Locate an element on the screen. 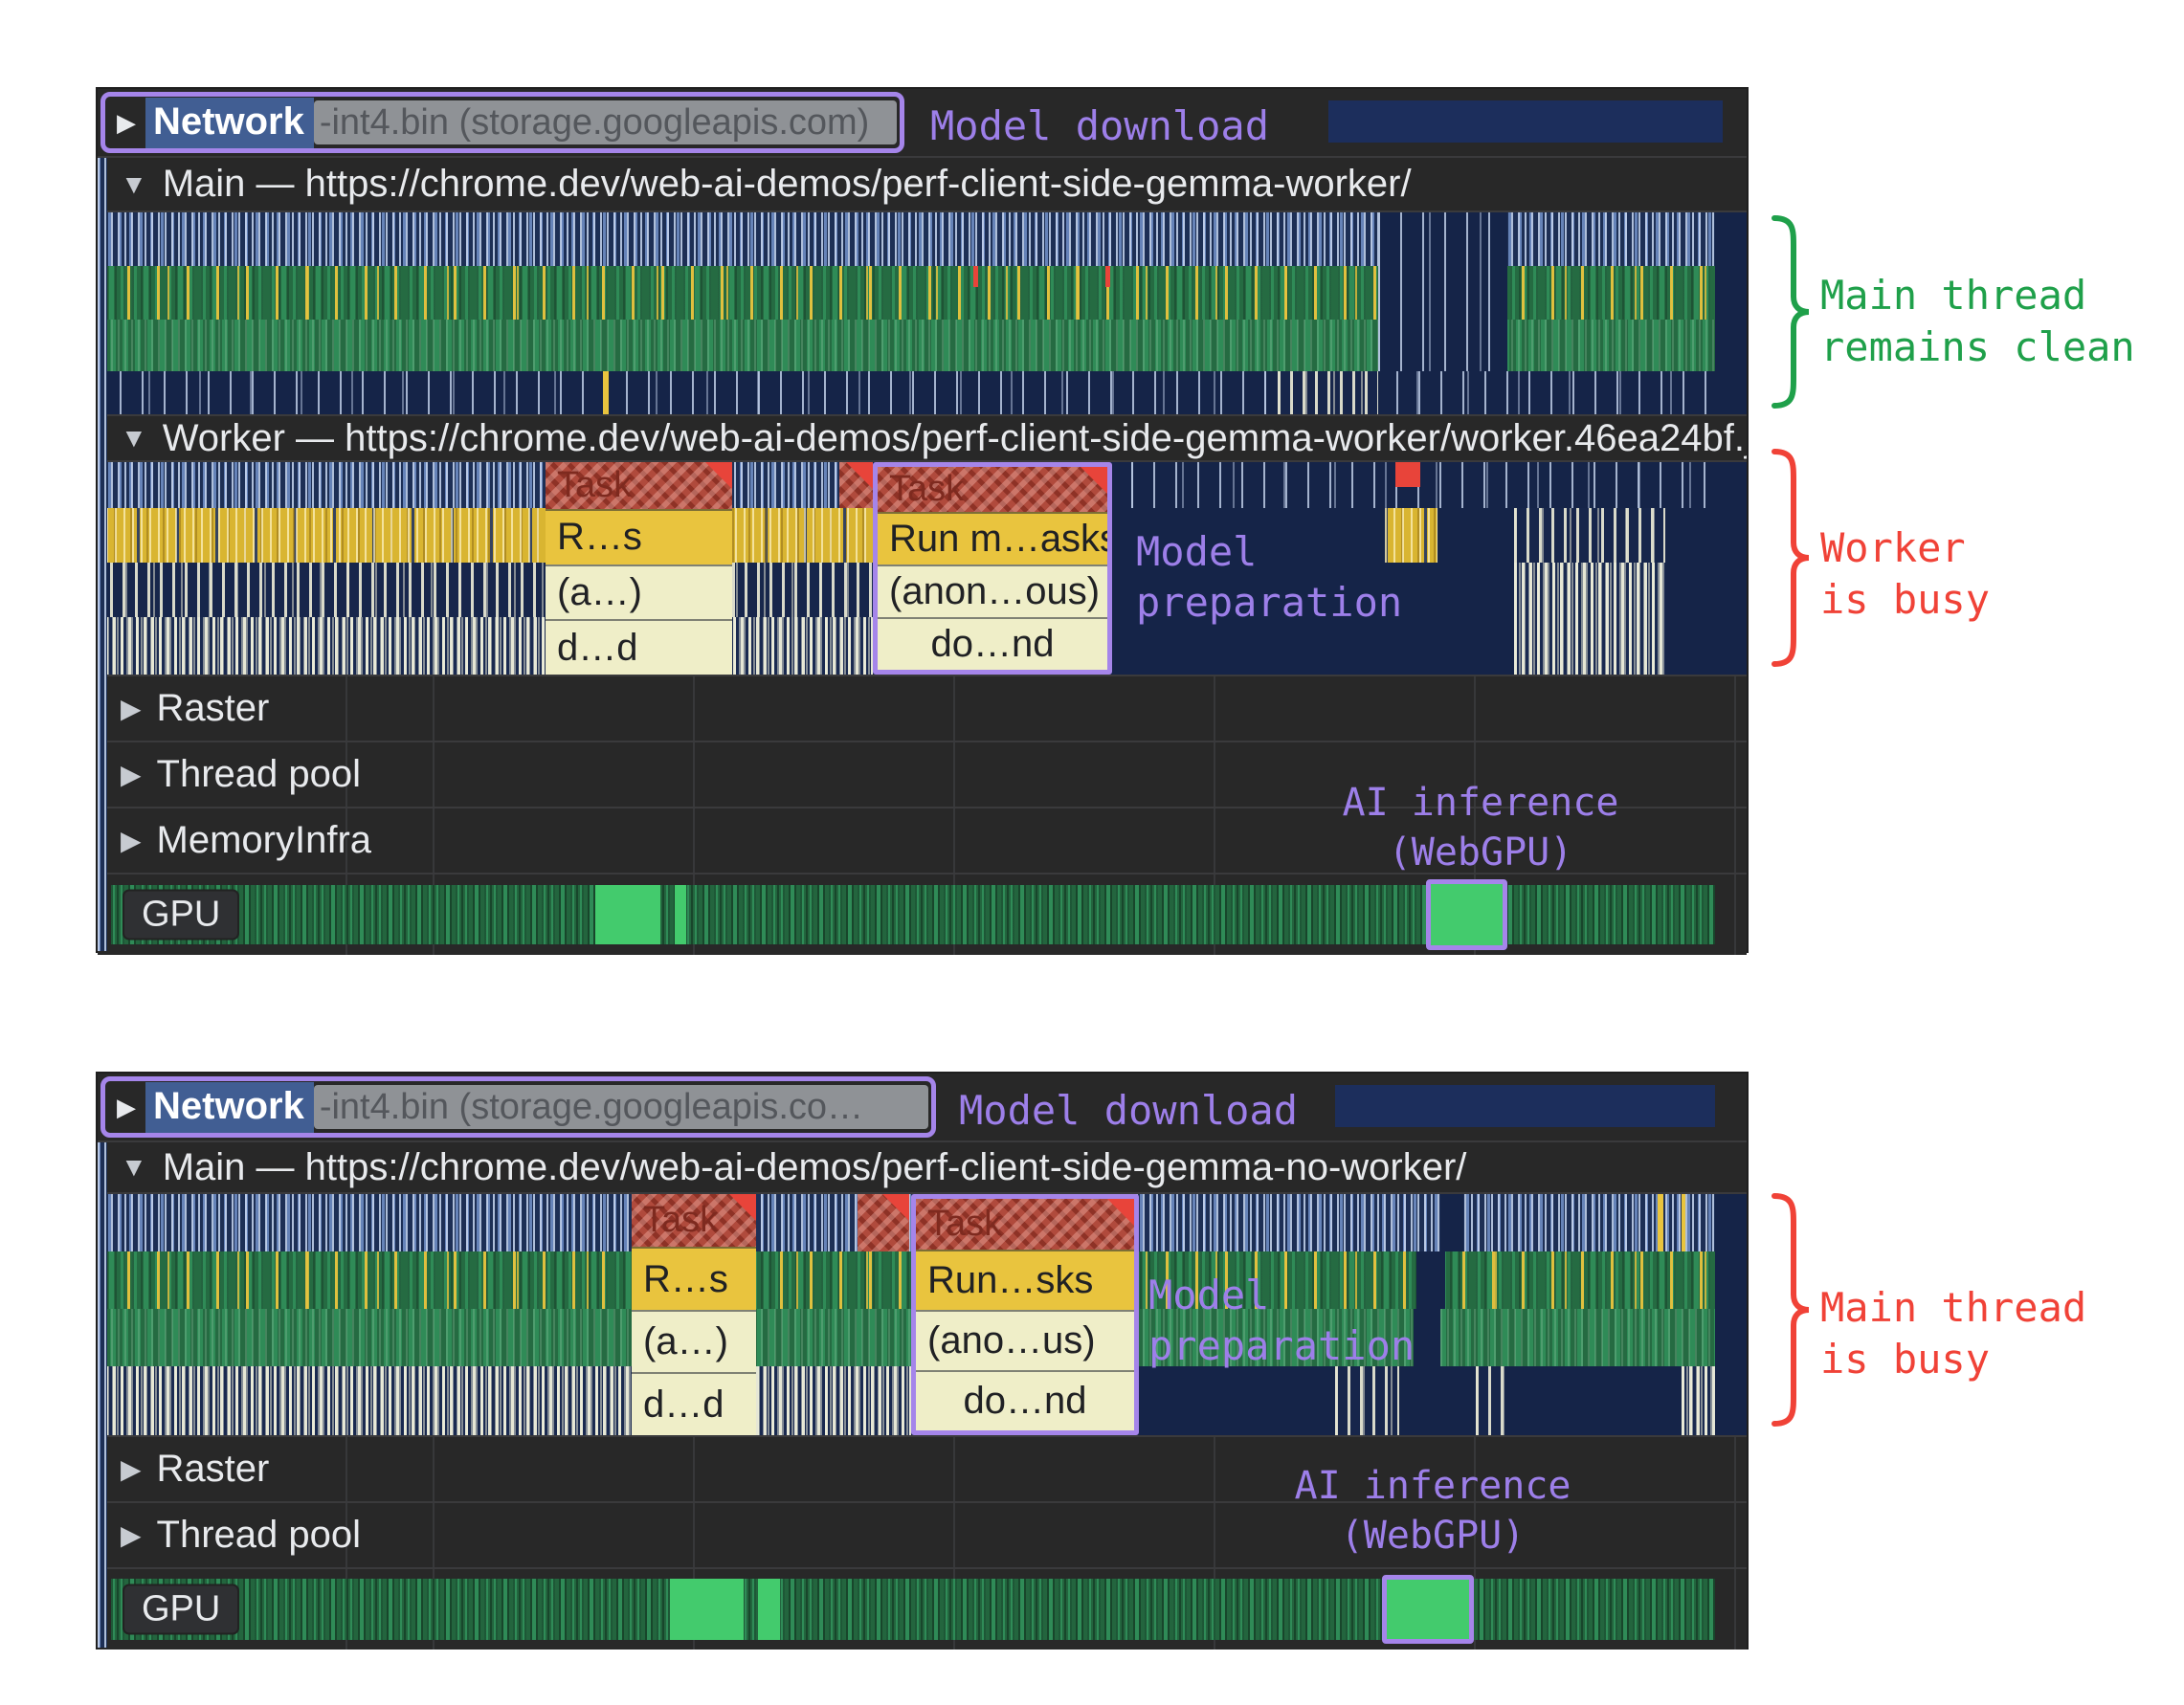 The image size is (2184, 1705). main-activity-gap is located at coordinates (1430, 1280).